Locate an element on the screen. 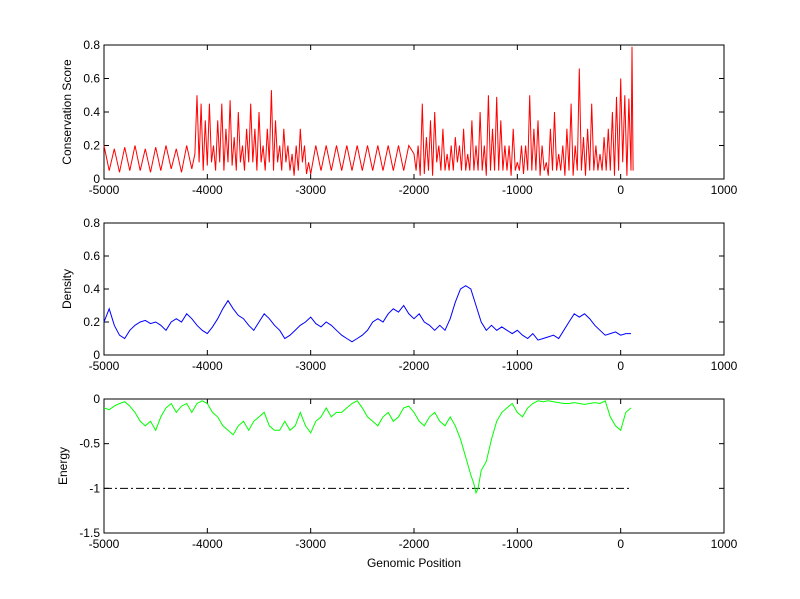  xtick-label-density-6: 1000 is located at coordinates (724, 366).